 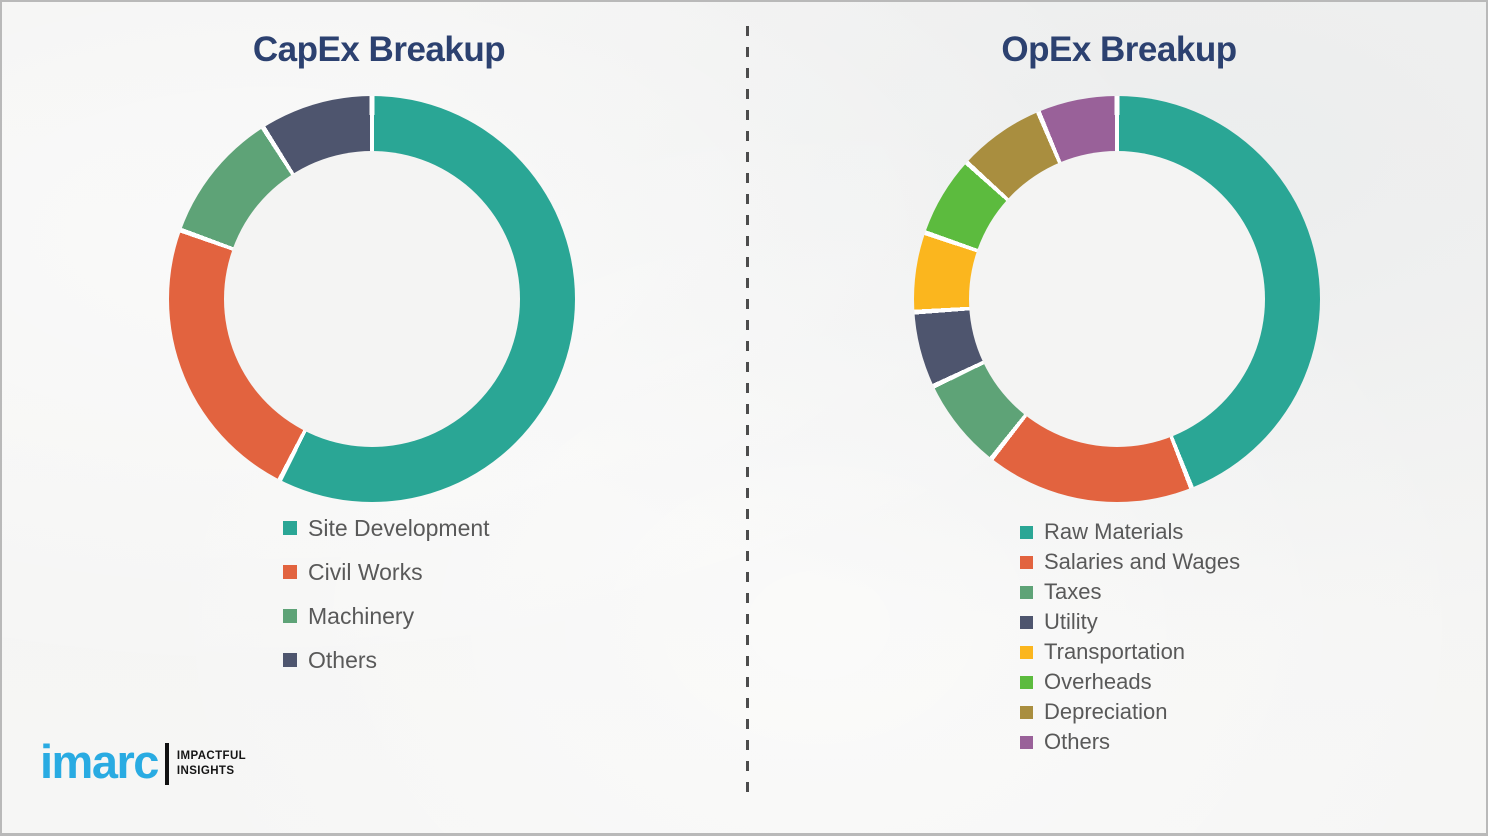 I want to click on legend-label-depreciation: Depreciation, so click(x=1106, y=711).